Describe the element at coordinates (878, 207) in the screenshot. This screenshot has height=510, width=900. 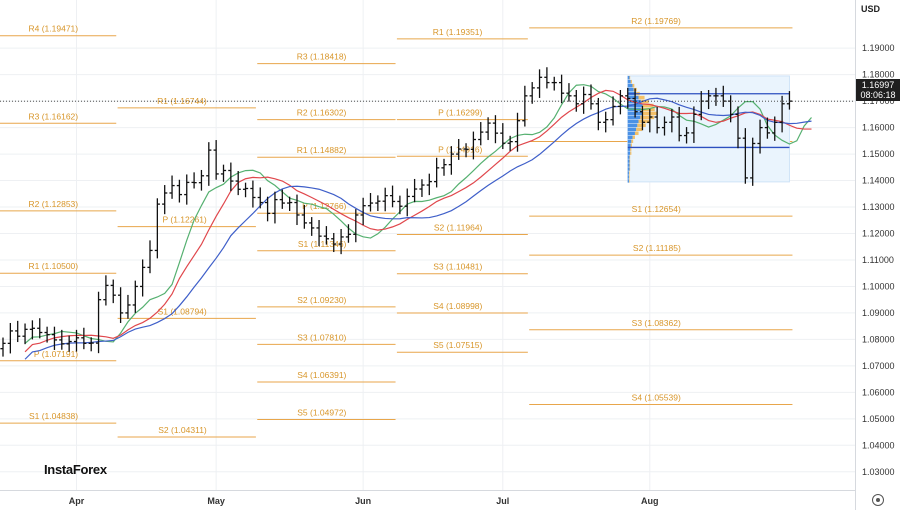
I see `price-tick-label: 1.13000` at that location.